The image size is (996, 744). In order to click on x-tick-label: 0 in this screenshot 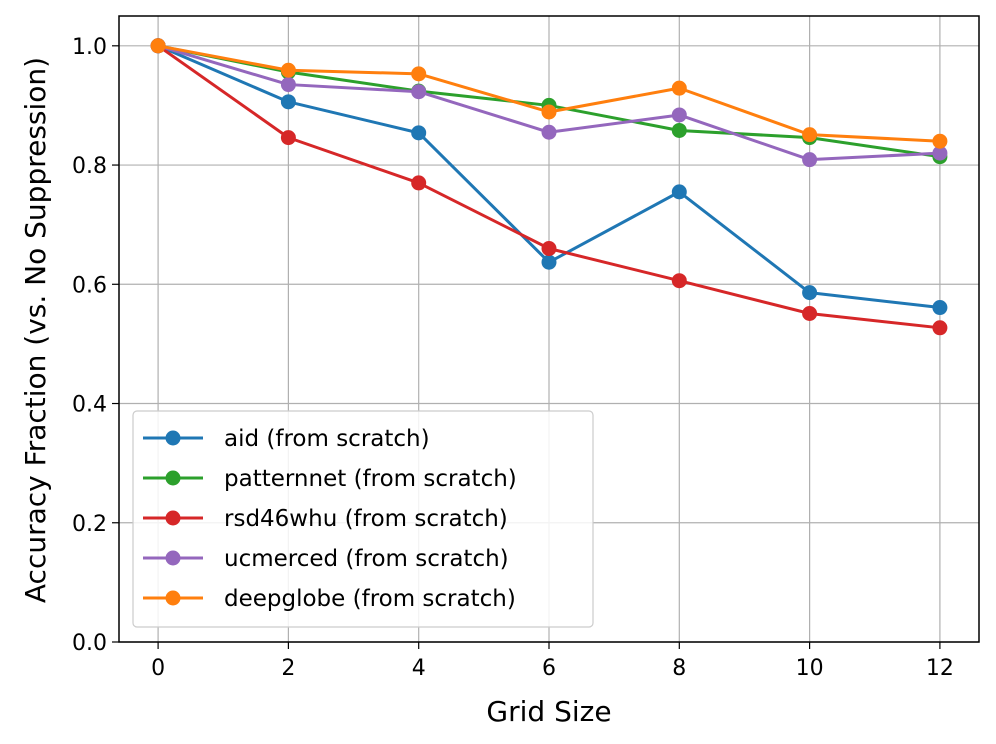, I will do `click(158, 668)`.